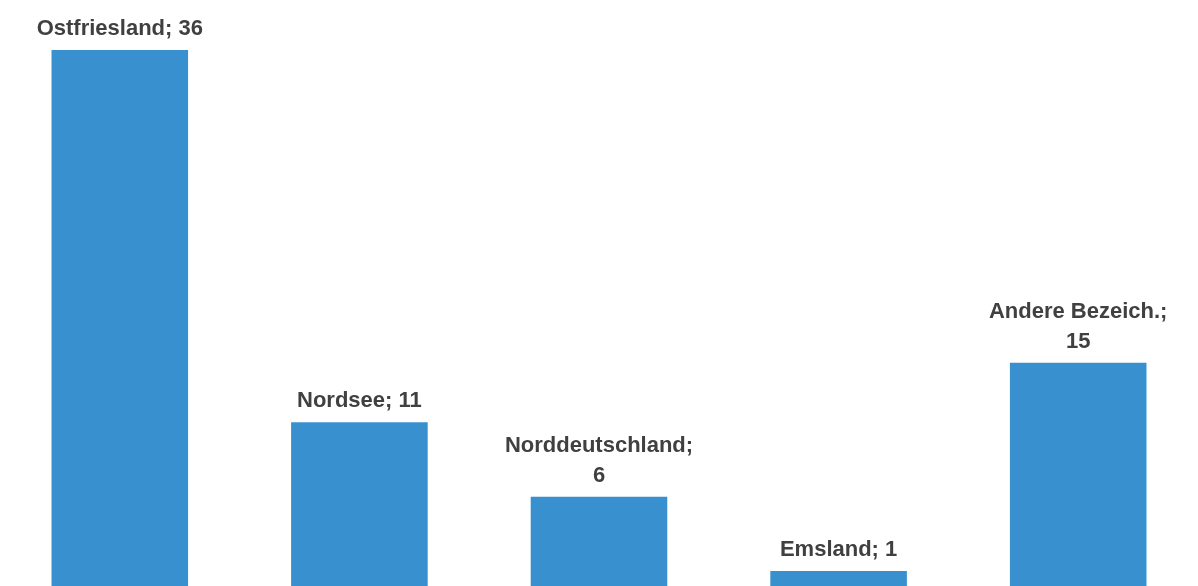  I want to click on data-label: Ostfriesland; 36, so click(119, 28).